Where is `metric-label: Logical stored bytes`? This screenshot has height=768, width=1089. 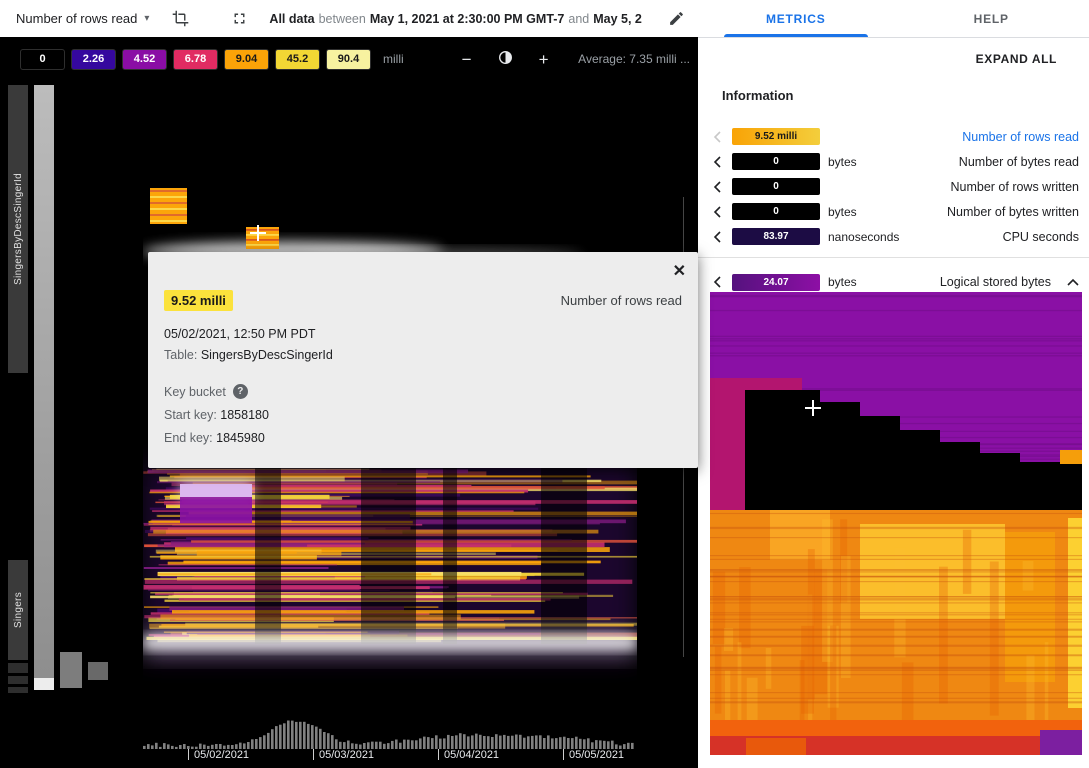 metric-label: Logical stored bytes is located at coordinates (995, 282).